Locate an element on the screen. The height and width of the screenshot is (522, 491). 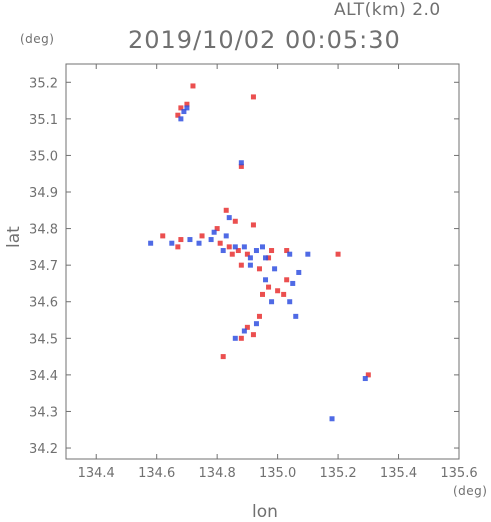
y-tick-label: 34.9 is located at coordinates (43, 193).